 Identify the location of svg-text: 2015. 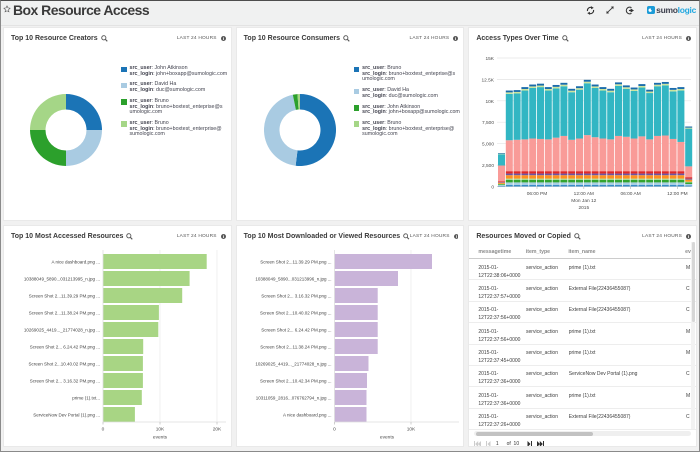
(584, 208).